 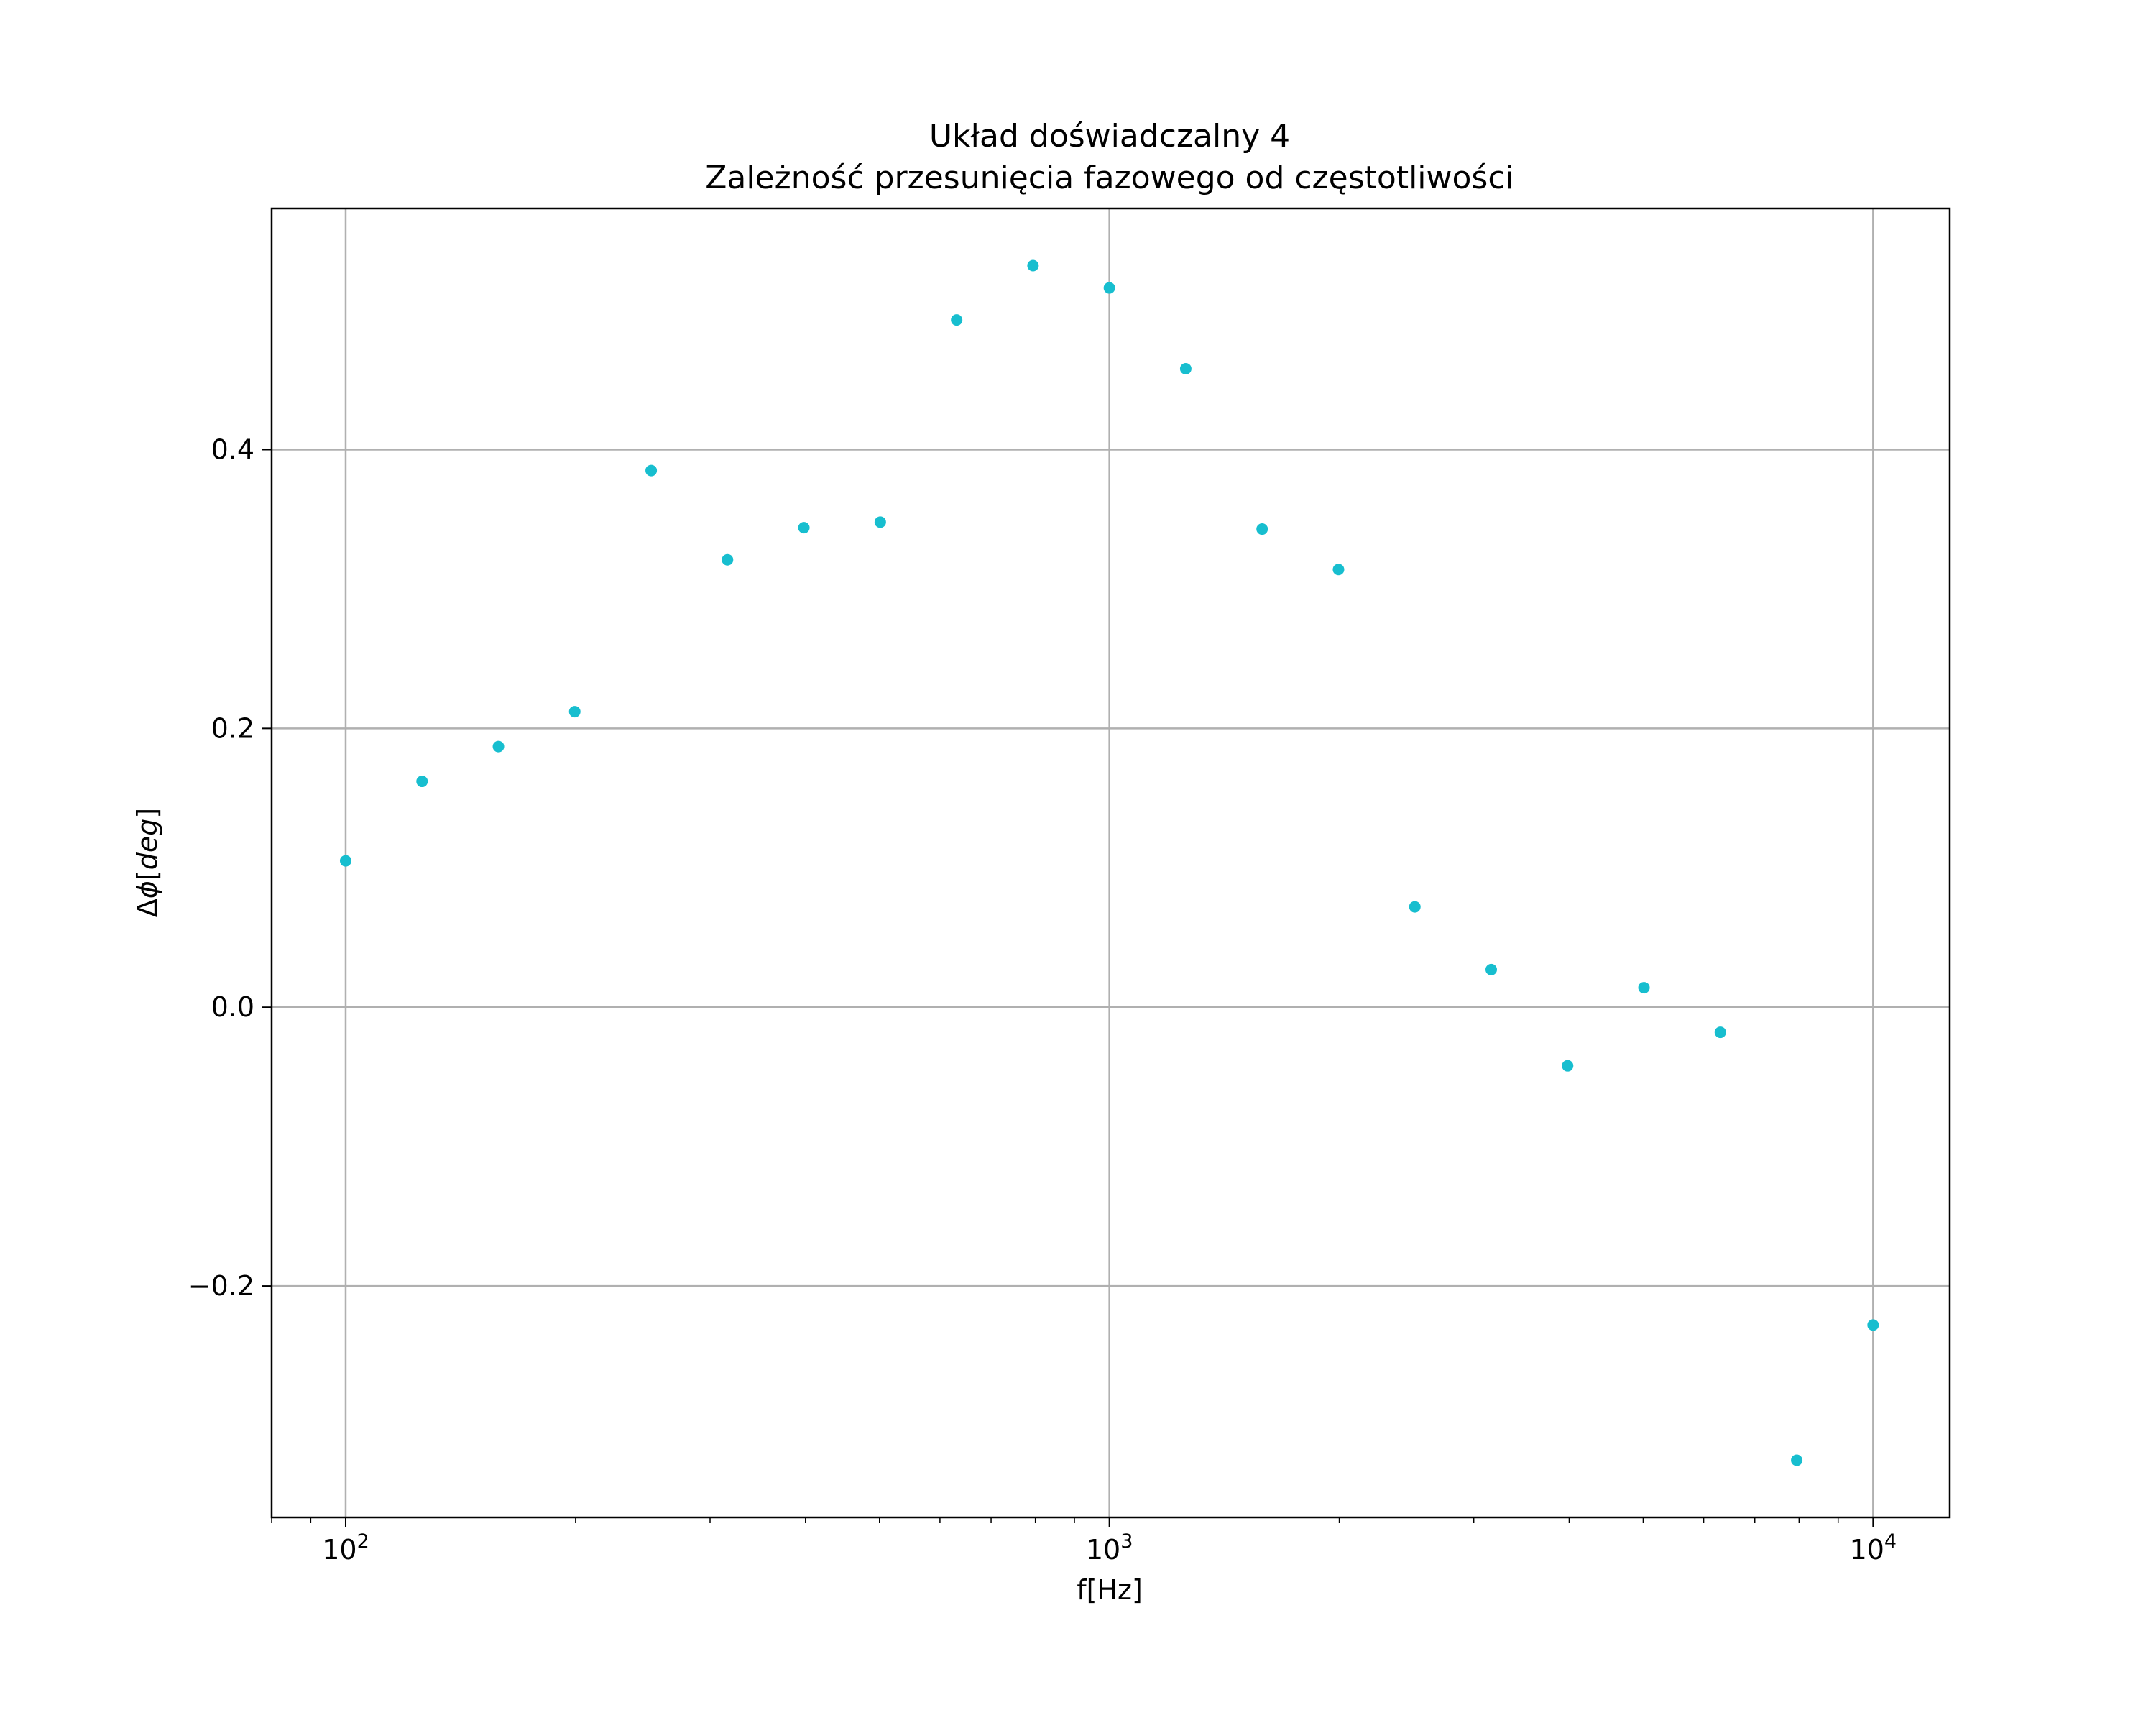 I want to click on y-axis-label-unit: deg, so click(x=147, y=845).